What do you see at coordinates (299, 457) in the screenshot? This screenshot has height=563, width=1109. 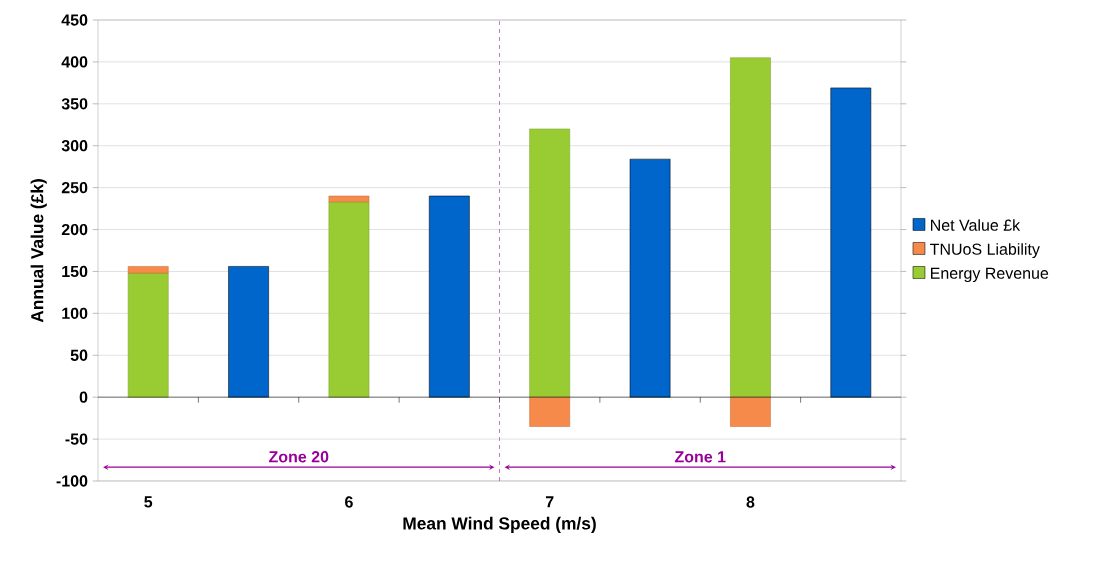 I see `annotation: Zone 20` at bounding box center [299, 457].